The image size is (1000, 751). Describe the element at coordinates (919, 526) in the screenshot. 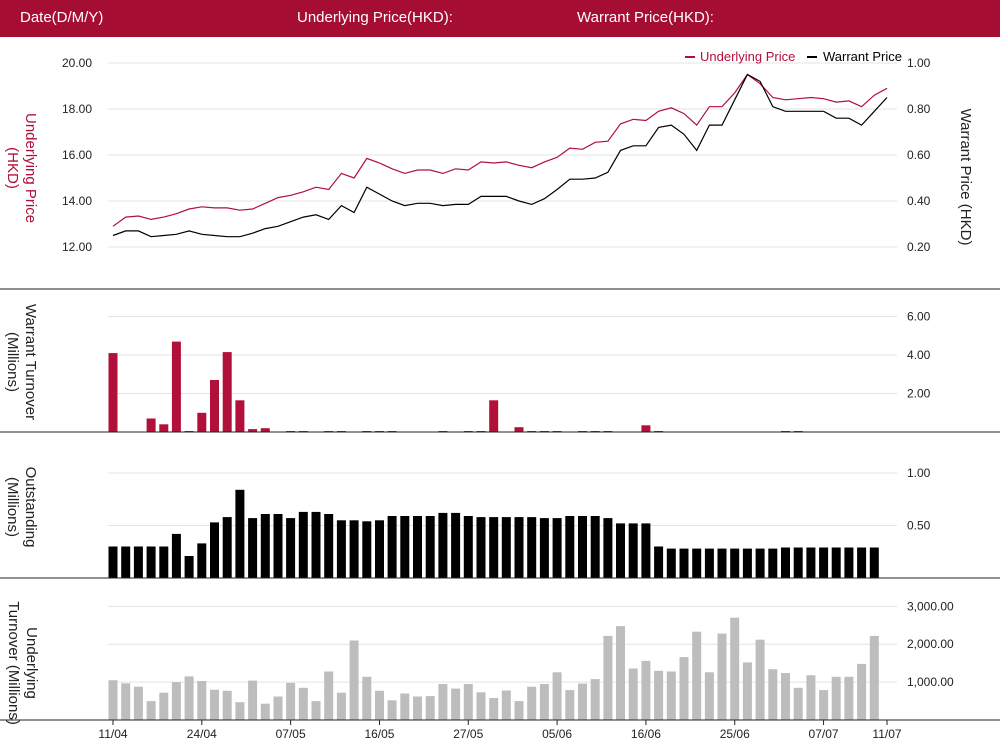

I see `y-right-tick-label: 0.50` at that location.